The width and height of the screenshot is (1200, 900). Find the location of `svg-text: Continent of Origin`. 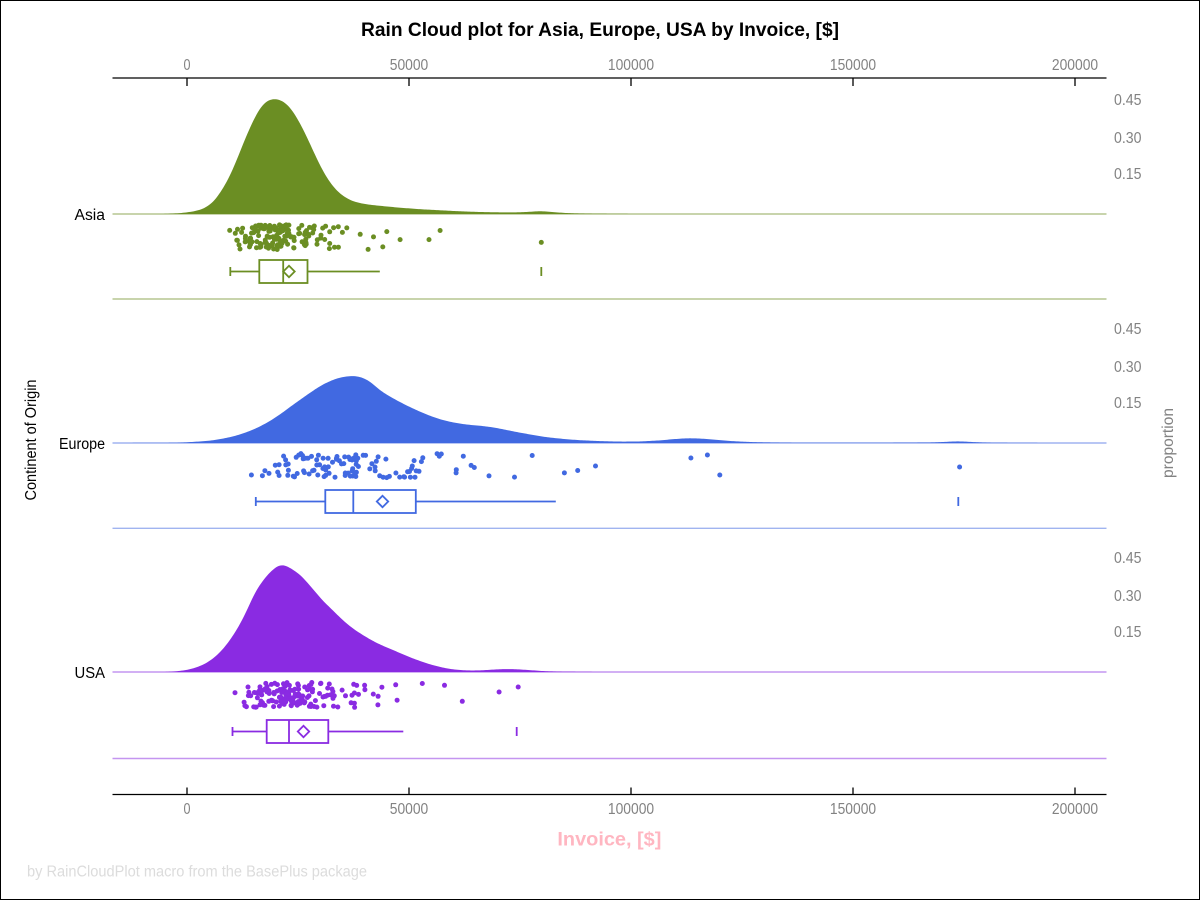

svg-text: Continent of Origin is located at coordinates (31, 440).